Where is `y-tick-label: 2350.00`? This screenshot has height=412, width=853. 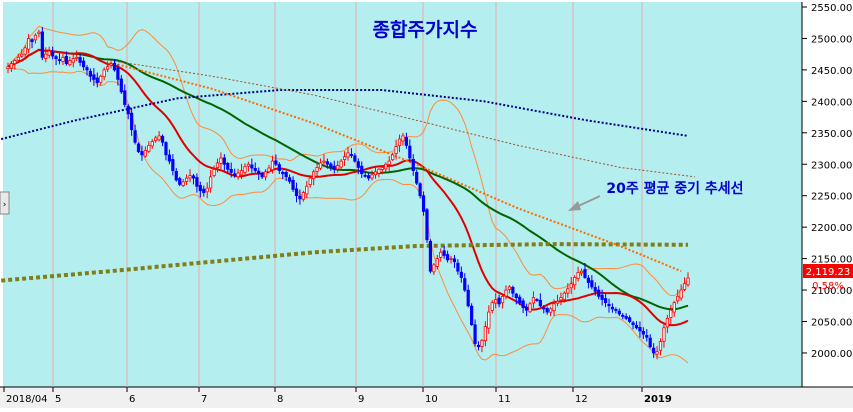 y-tick-label: 2350.00 is located at coordinates (831, 134).